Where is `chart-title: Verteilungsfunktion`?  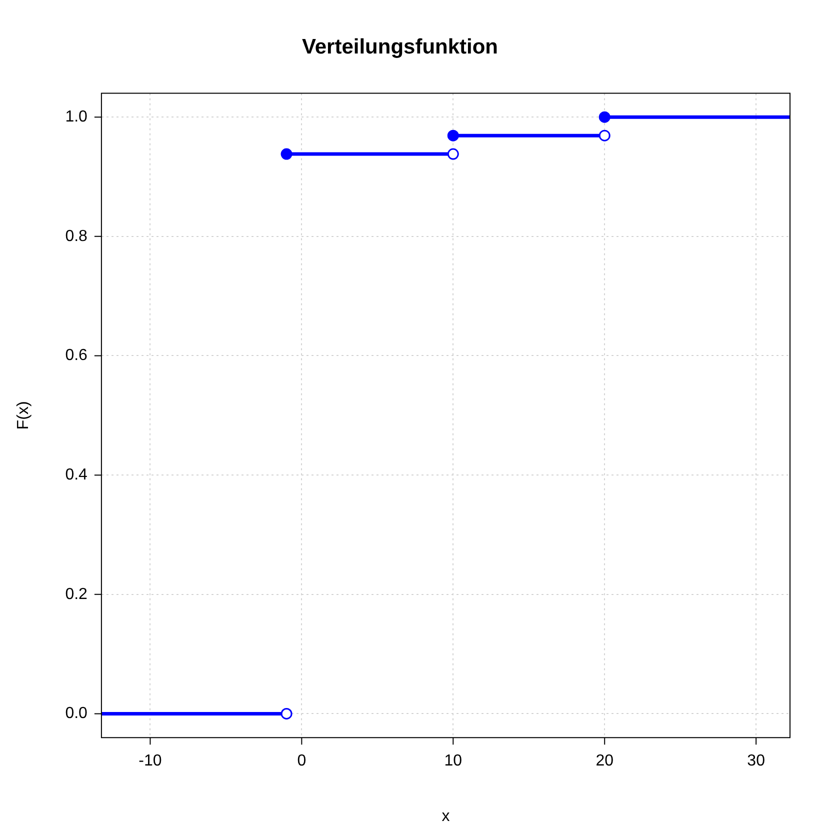 chart-title: Verteilungsfunktion is located at coordinates (400, 46).